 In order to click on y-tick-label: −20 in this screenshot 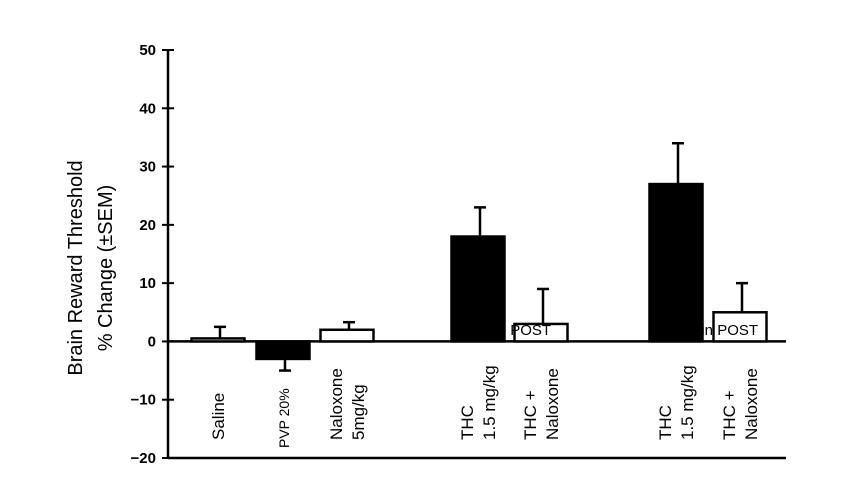, I will do `click(143, 458)`.